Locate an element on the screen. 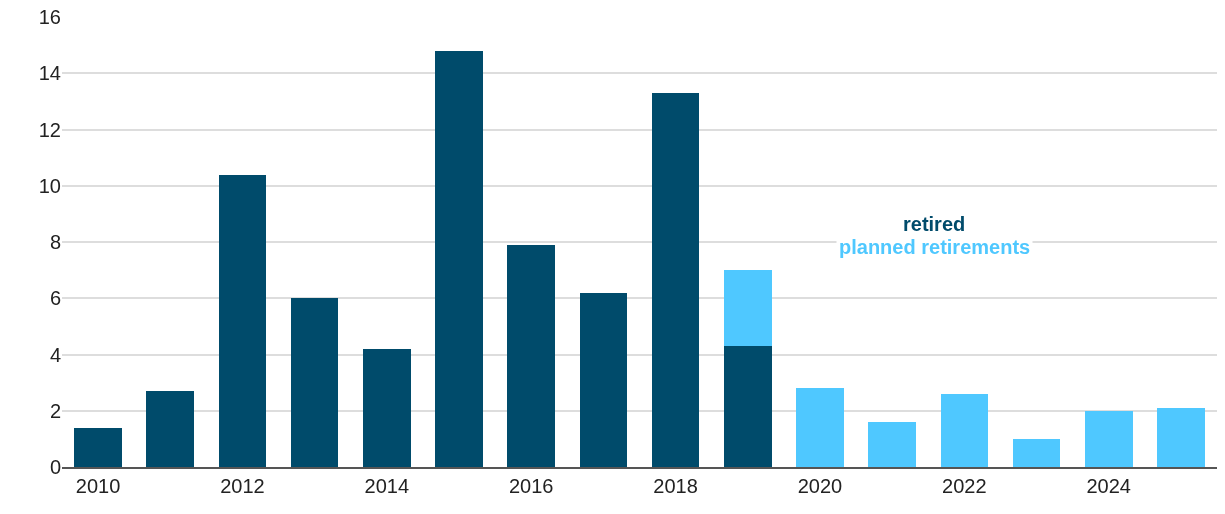 This screenshot has width=1225, height=514. y-tick-label: 0 is located at coordinates (55, 467).